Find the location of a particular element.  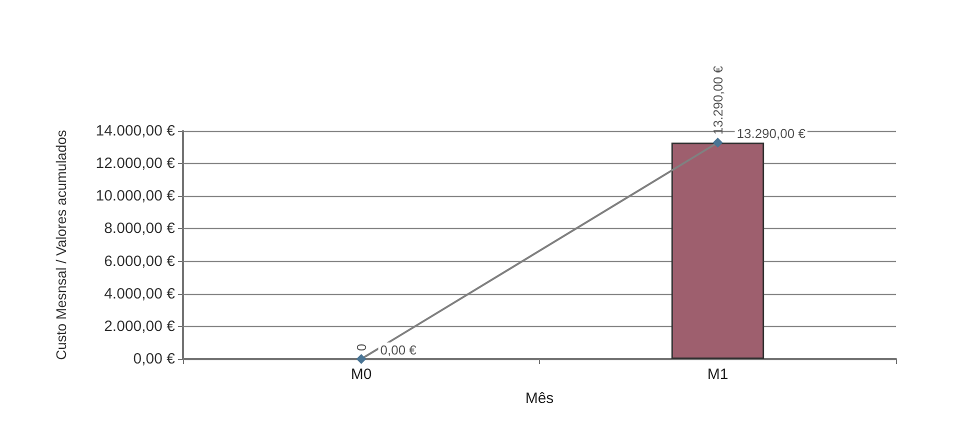

y-tick-label: 8.000,00 € is located at coordinates (140, 229).